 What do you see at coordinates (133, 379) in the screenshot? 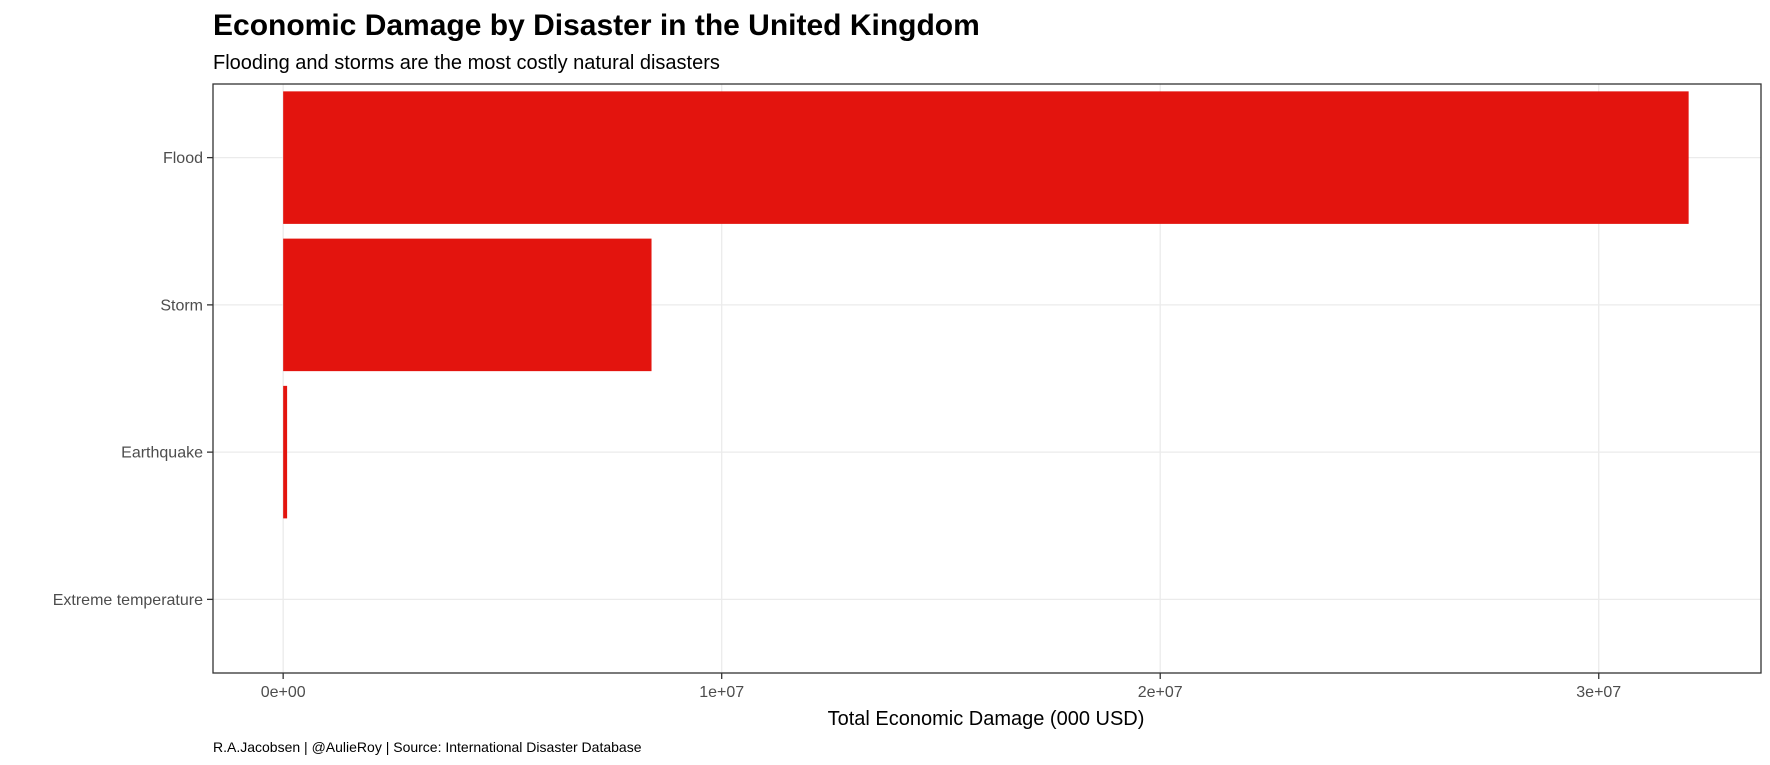
I see `y-axis: Flood Storm Earthquake Extreme temperature` at bounding box center [133, 379].